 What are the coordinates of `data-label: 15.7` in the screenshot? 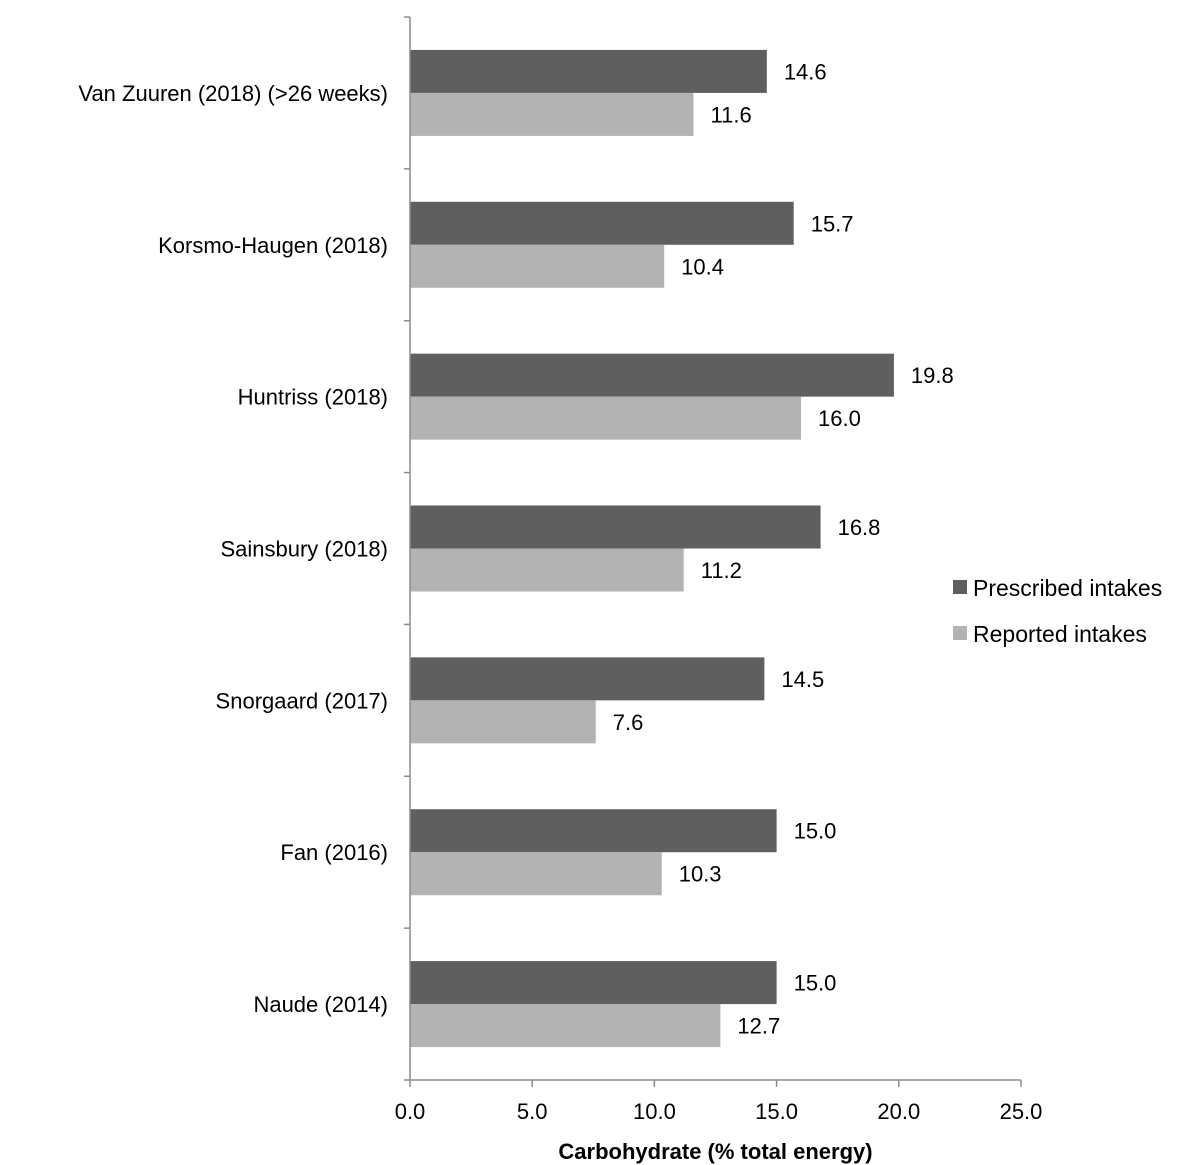 It's located at (832, 223).